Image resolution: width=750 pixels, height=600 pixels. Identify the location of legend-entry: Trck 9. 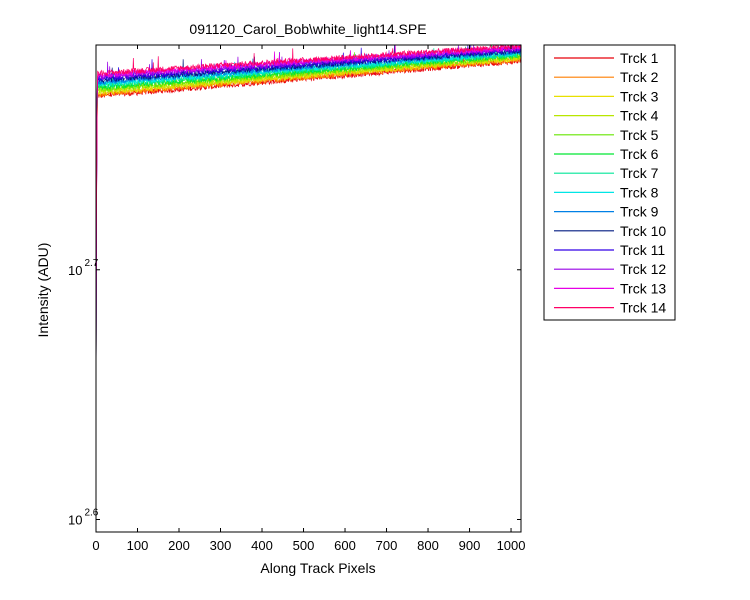
(639, 212).